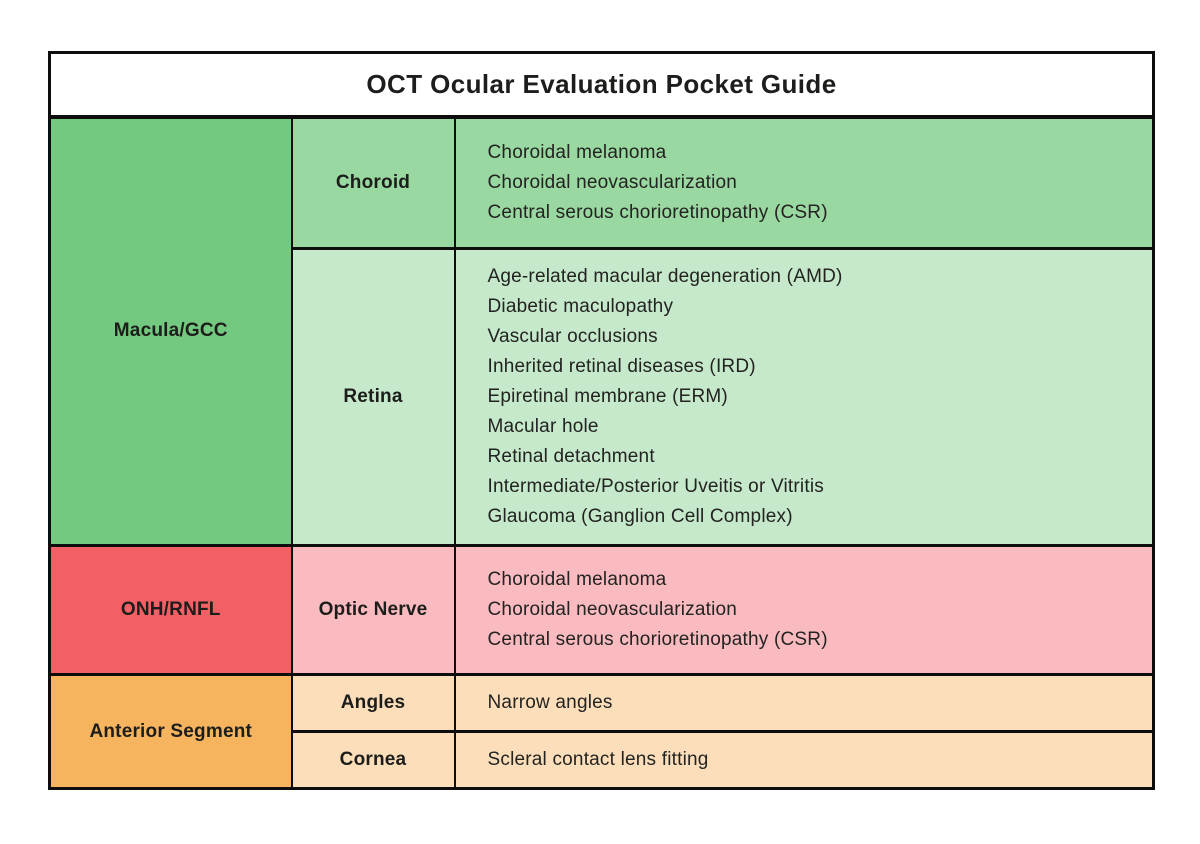 The width and height of the screenshot is (1200, 844). What do you see at coordinates (580, 306) in the screenshot?
I see `finding-item: Diabetic maculopathy` at bounding box center [580, 306].